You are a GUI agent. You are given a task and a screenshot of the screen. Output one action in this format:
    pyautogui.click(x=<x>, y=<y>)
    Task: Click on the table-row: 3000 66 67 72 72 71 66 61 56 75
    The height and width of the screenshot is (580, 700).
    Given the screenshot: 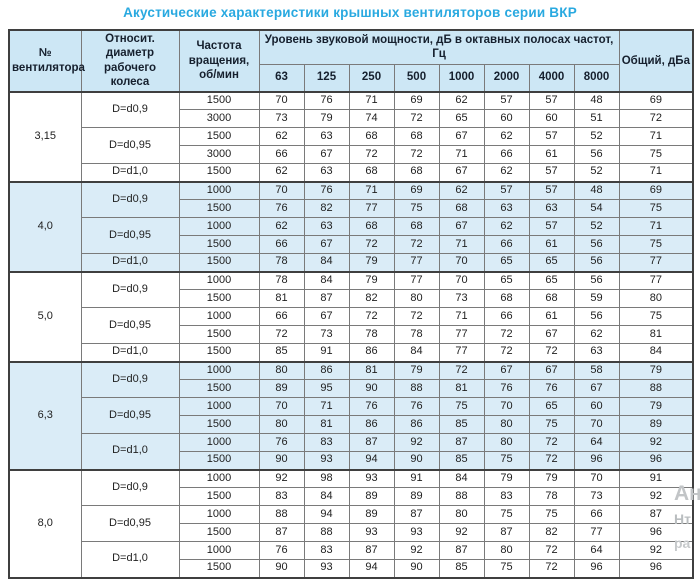 What is the action you would take?
    pyautogui.click(x=351, y=154)
    